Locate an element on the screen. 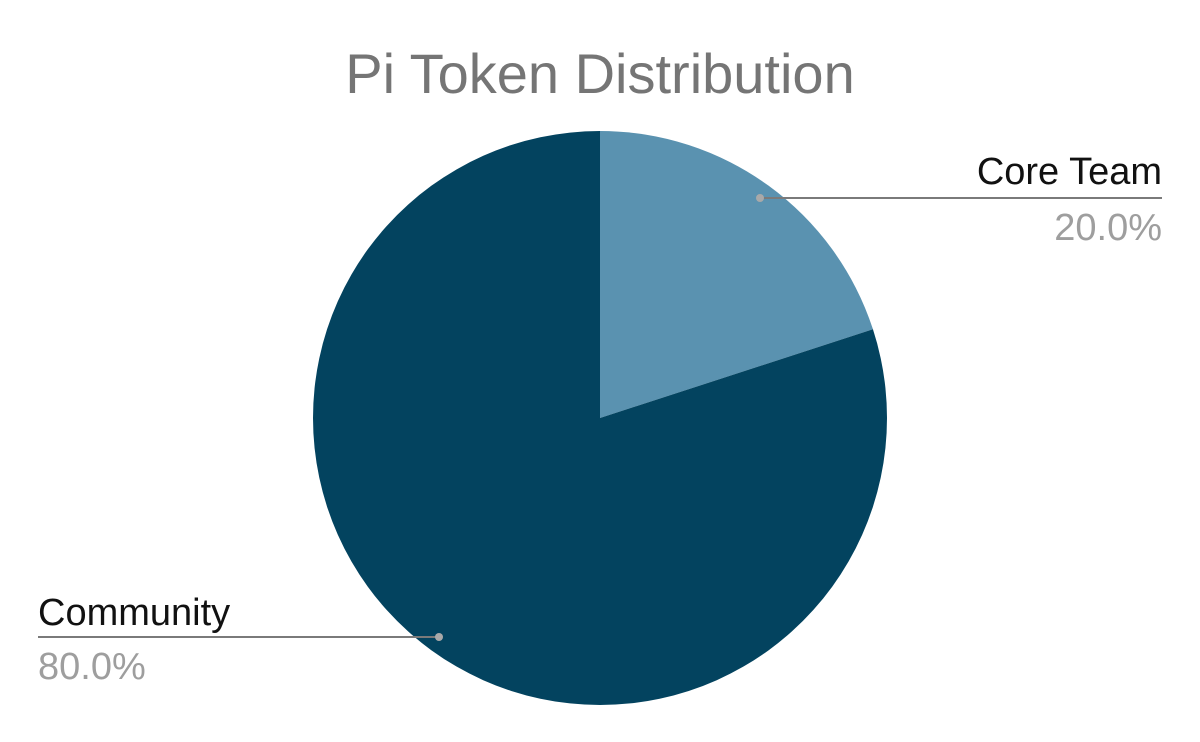 The width and height of the screenshot is (1200, 742). slice-label: Core Team is located at coordinates (1069, 172).